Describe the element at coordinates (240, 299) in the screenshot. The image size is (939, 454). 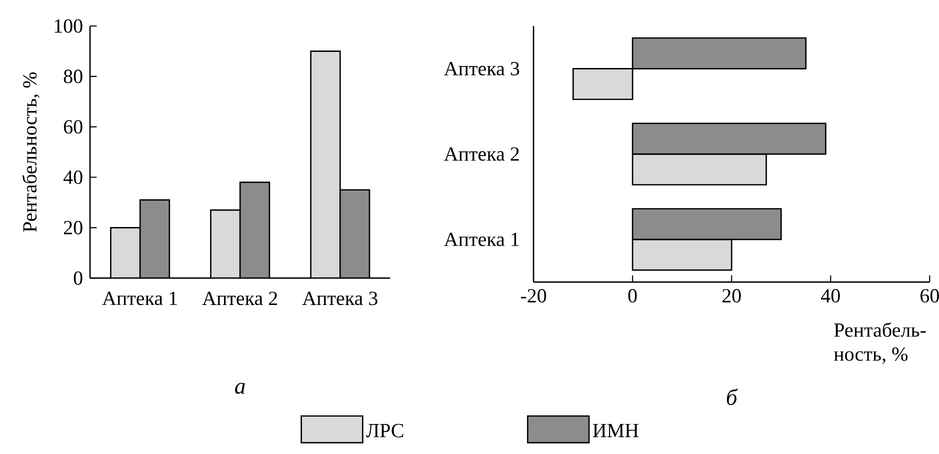
I see `x-tick-label: Аптека 2` at that location.